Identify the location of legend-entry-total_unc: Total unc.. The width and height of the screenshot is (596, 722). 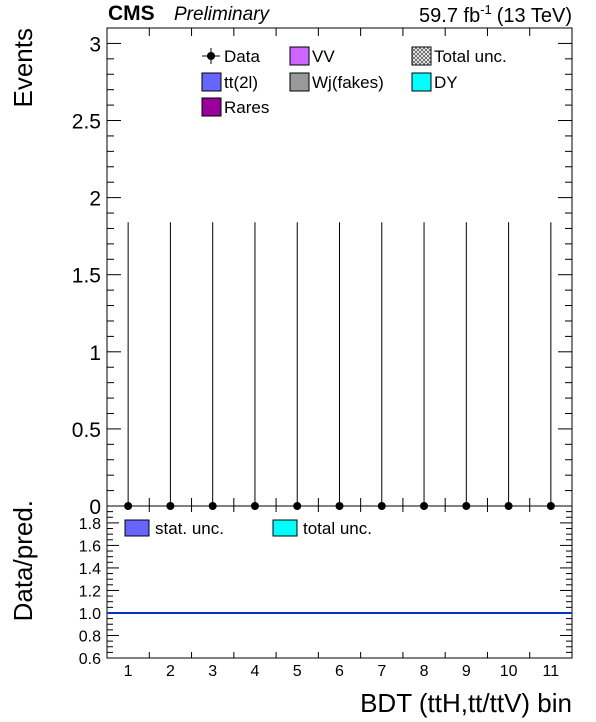
(459, 56).